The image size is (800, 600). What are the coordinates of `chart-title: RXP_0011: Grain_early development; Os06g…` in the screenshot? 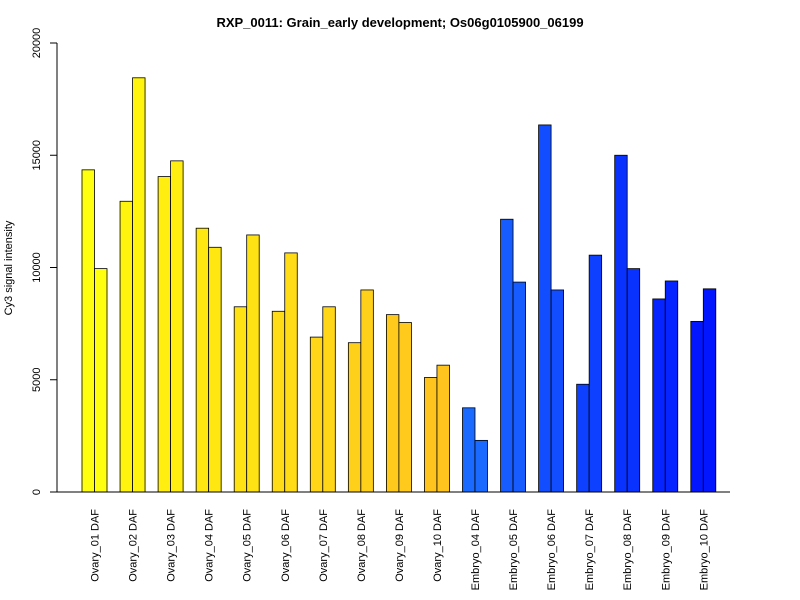 It's located at (399, 22).